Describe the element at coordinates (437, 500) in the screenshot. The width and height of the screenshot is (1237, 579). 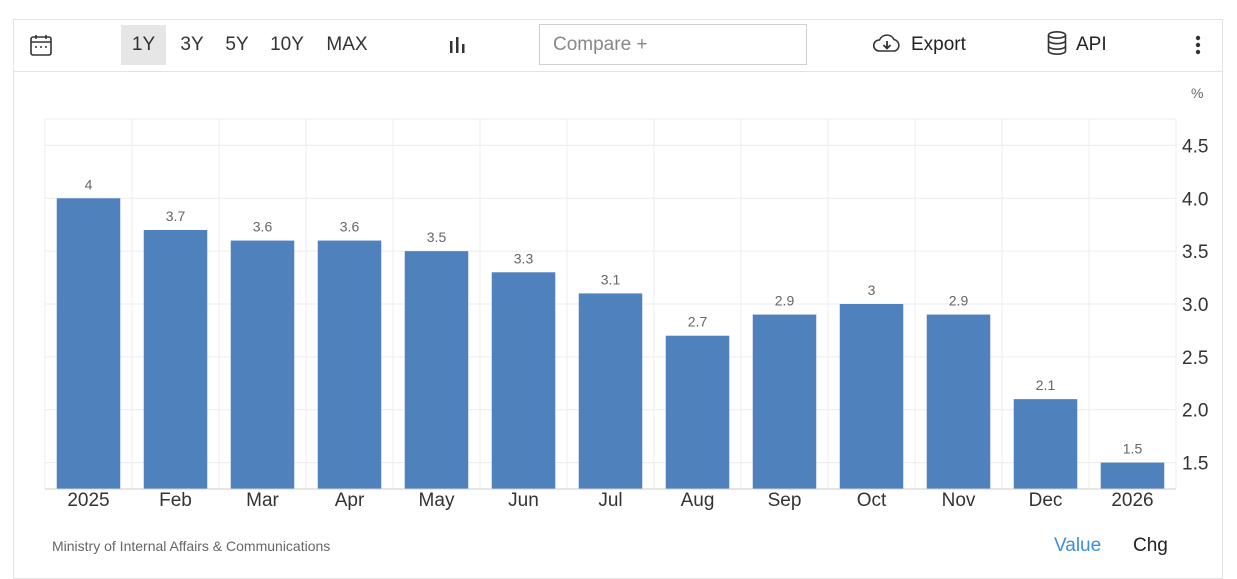
I see `x-tick-label: May` at that location.